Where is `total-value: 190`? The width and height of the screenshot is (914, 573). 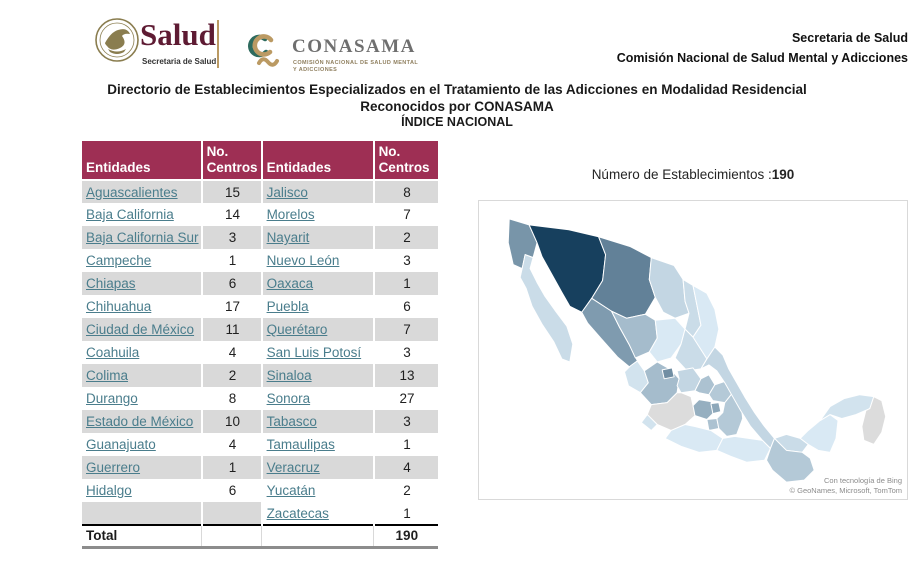 total-value: 190 is located at coordinates (405, 536).